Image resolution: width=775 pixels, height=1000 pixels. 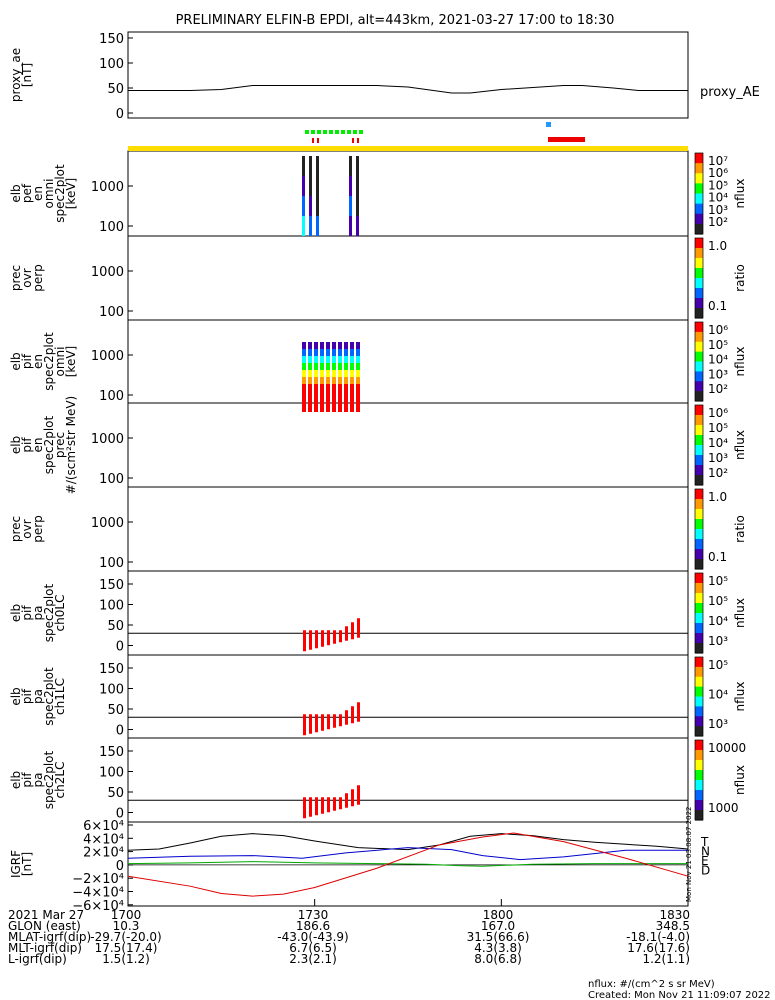 I want to click on ylabel-line: proxy_ae, so click(x=16, y=75).